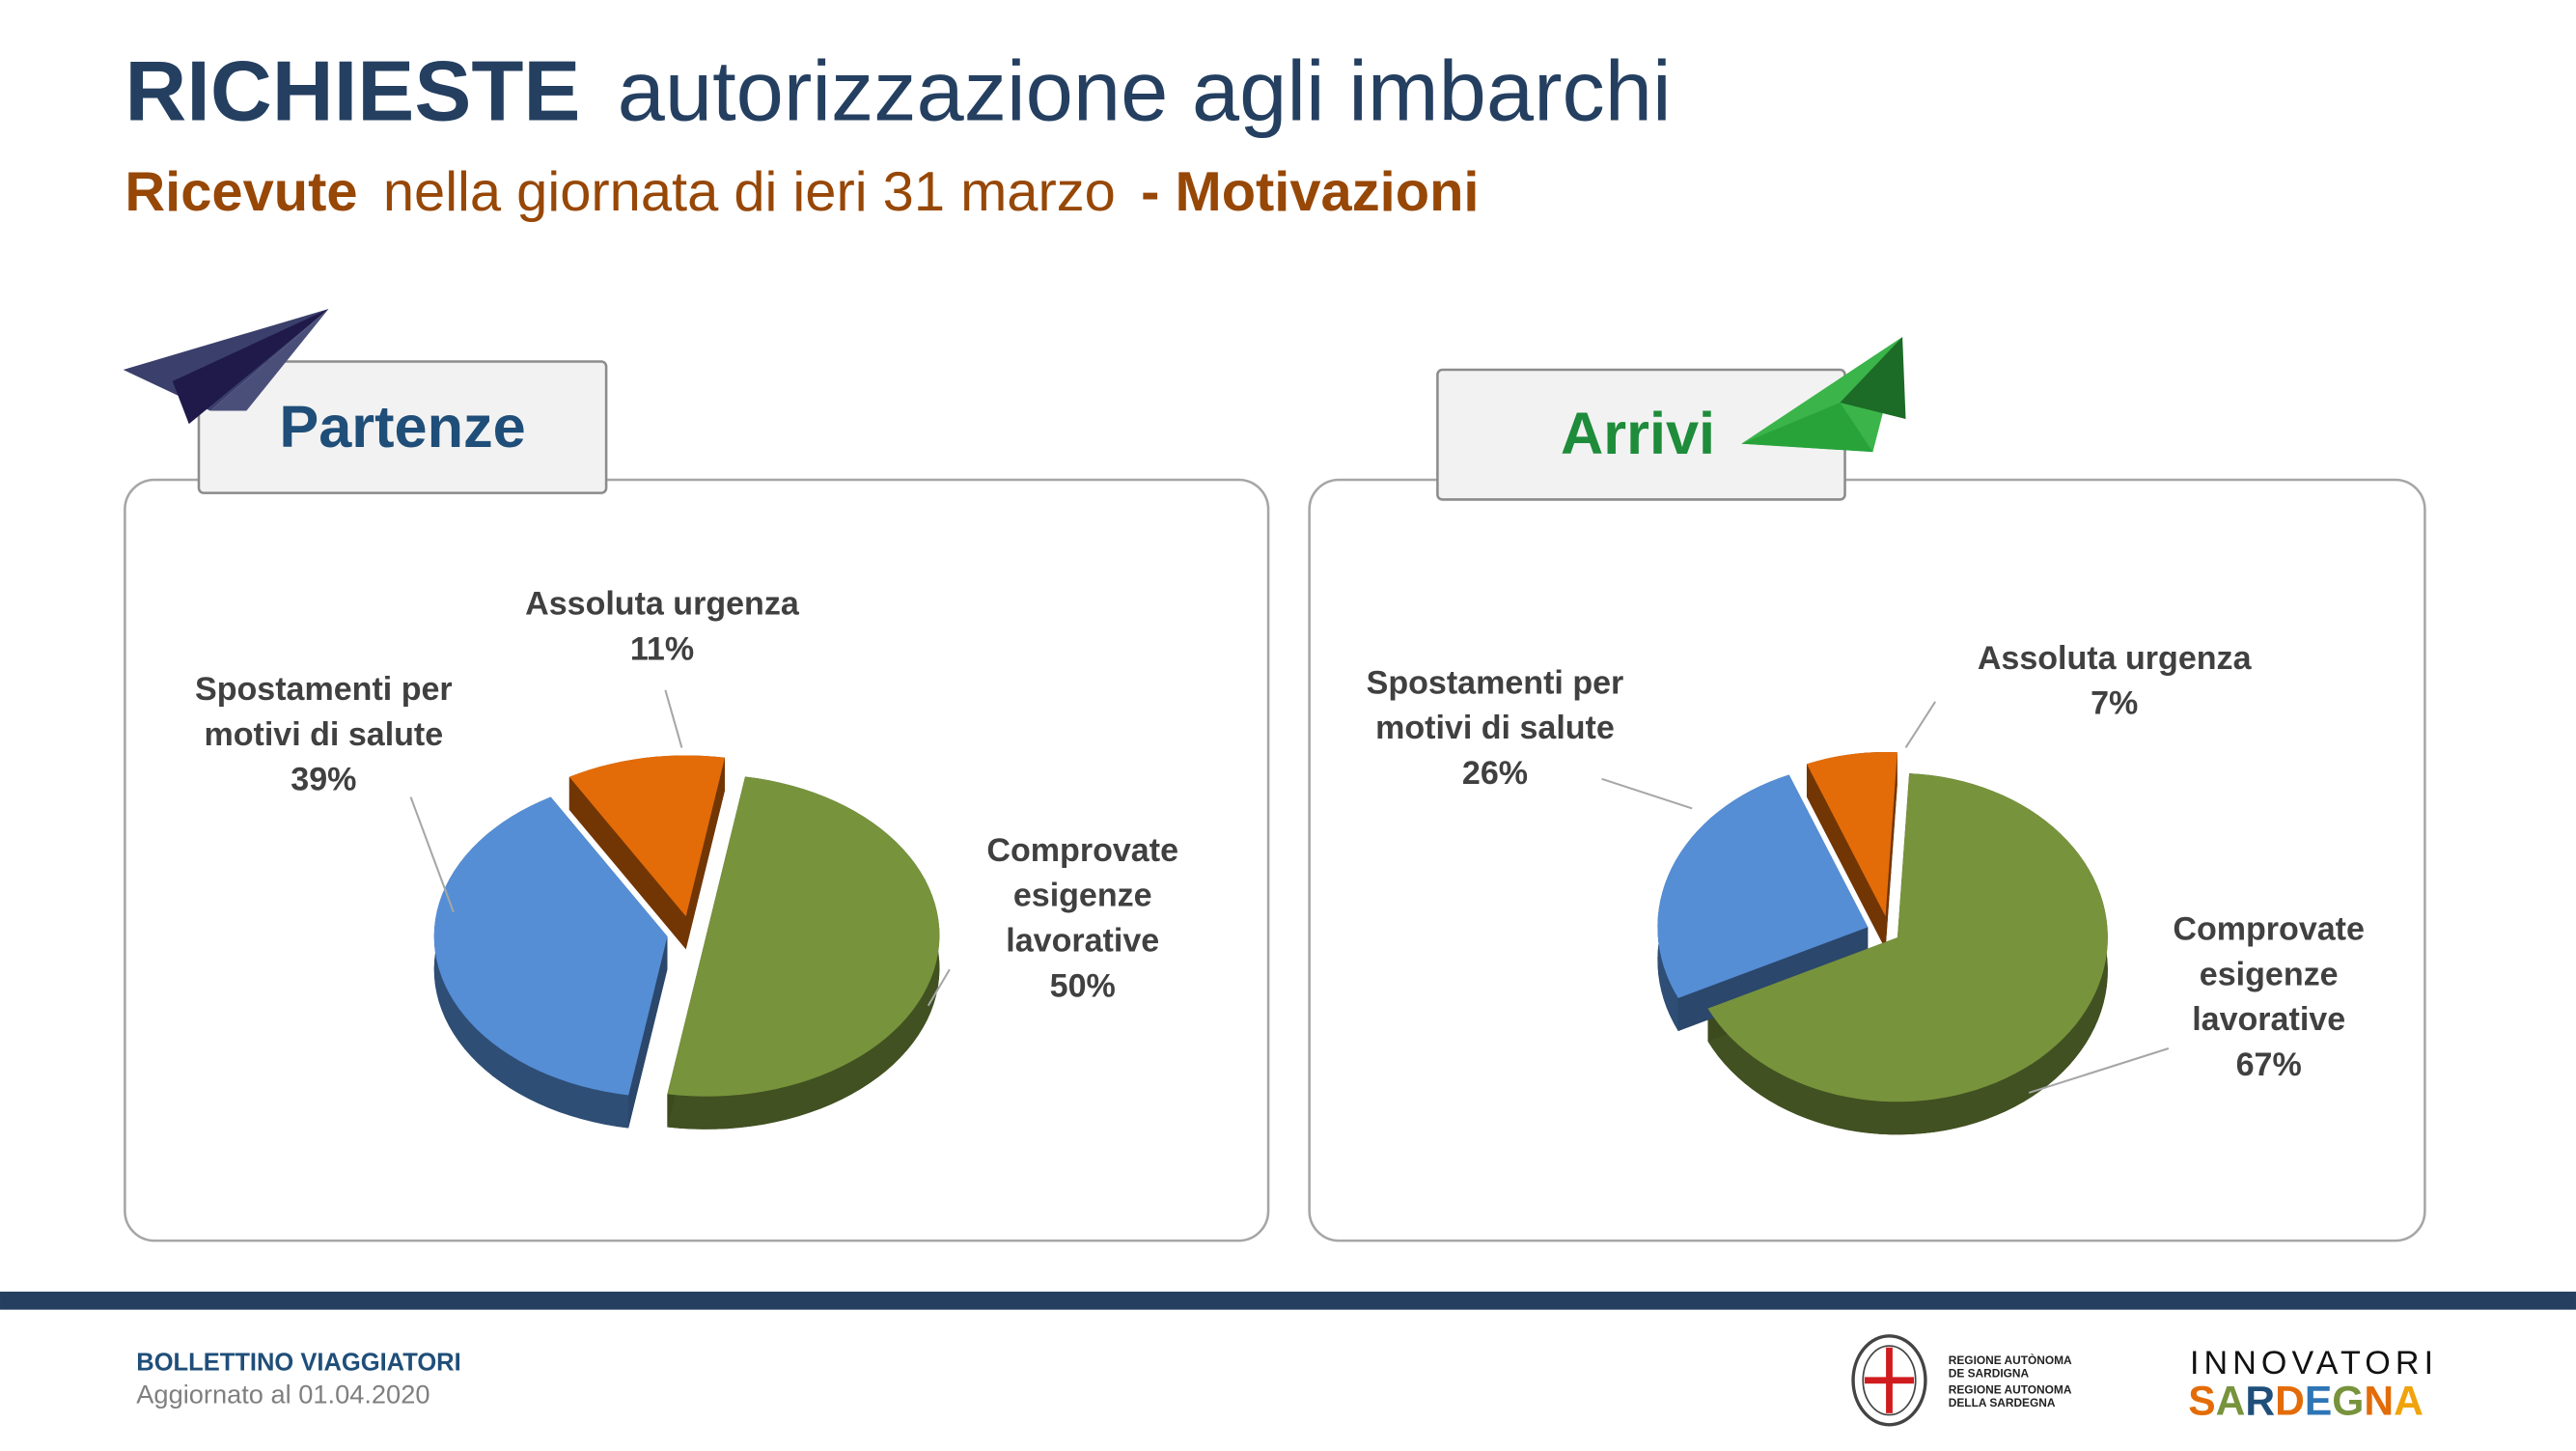  What do you see at coordinates (2269, 1064) in the screenshot?
I see `slice-percent-label: 67%` at bounding box center [2269, 1064].